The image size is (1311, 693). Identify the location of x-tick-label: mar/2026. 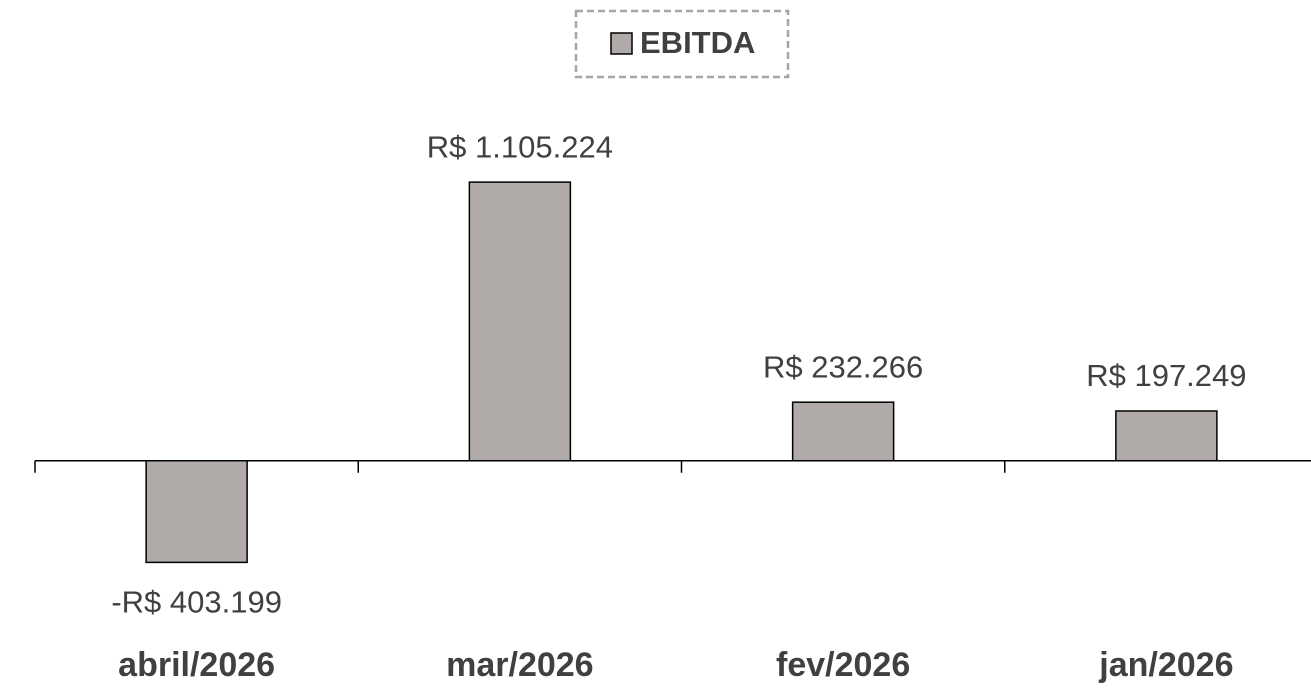
(519, 665).